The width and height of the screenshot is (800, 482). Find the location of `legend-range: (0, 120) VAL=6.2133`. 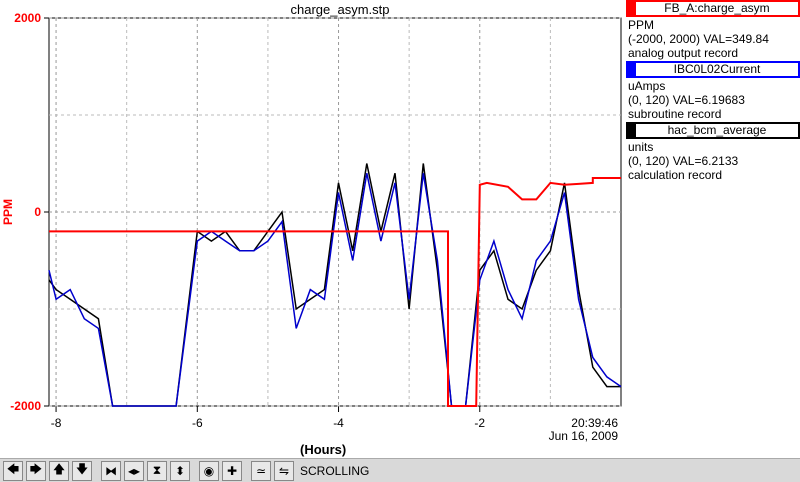

legend-range: (0, 120) VAL=6.2133 is located at coordinates (683, 161).